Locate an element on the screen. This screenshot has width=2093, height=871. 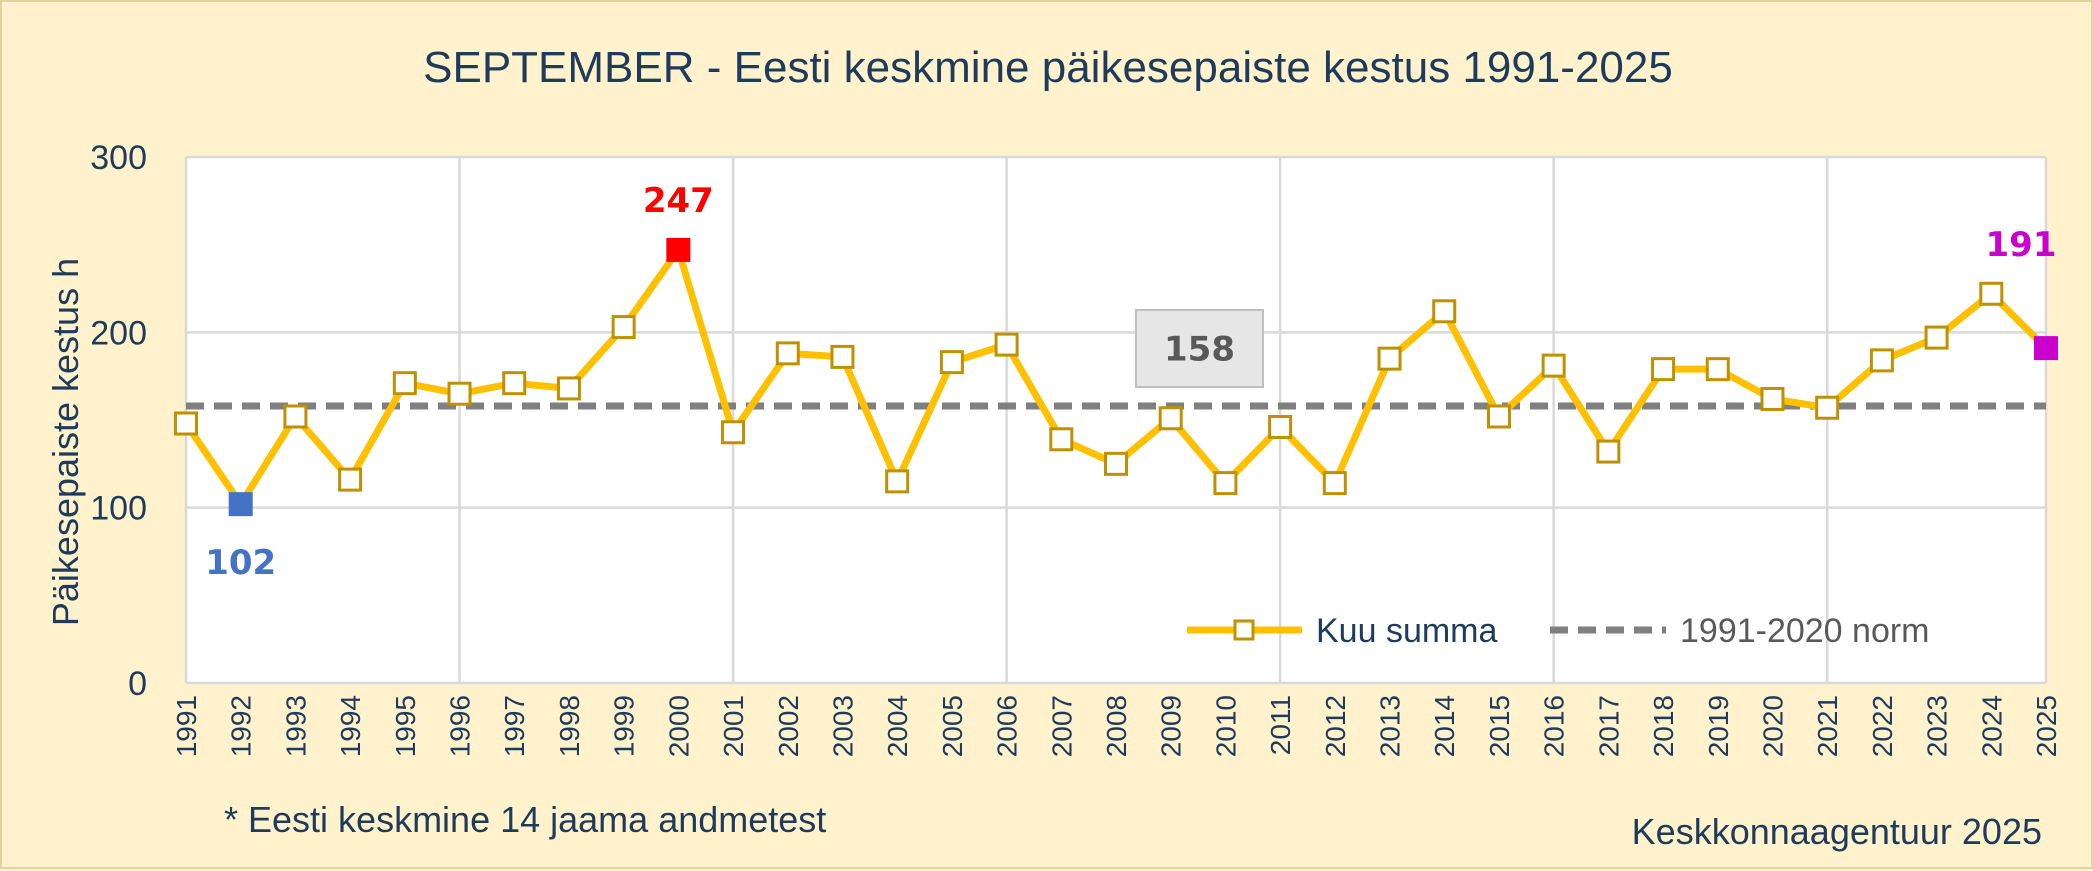
legend-marker-kuu-summa is located at coordinates (1244, 630).